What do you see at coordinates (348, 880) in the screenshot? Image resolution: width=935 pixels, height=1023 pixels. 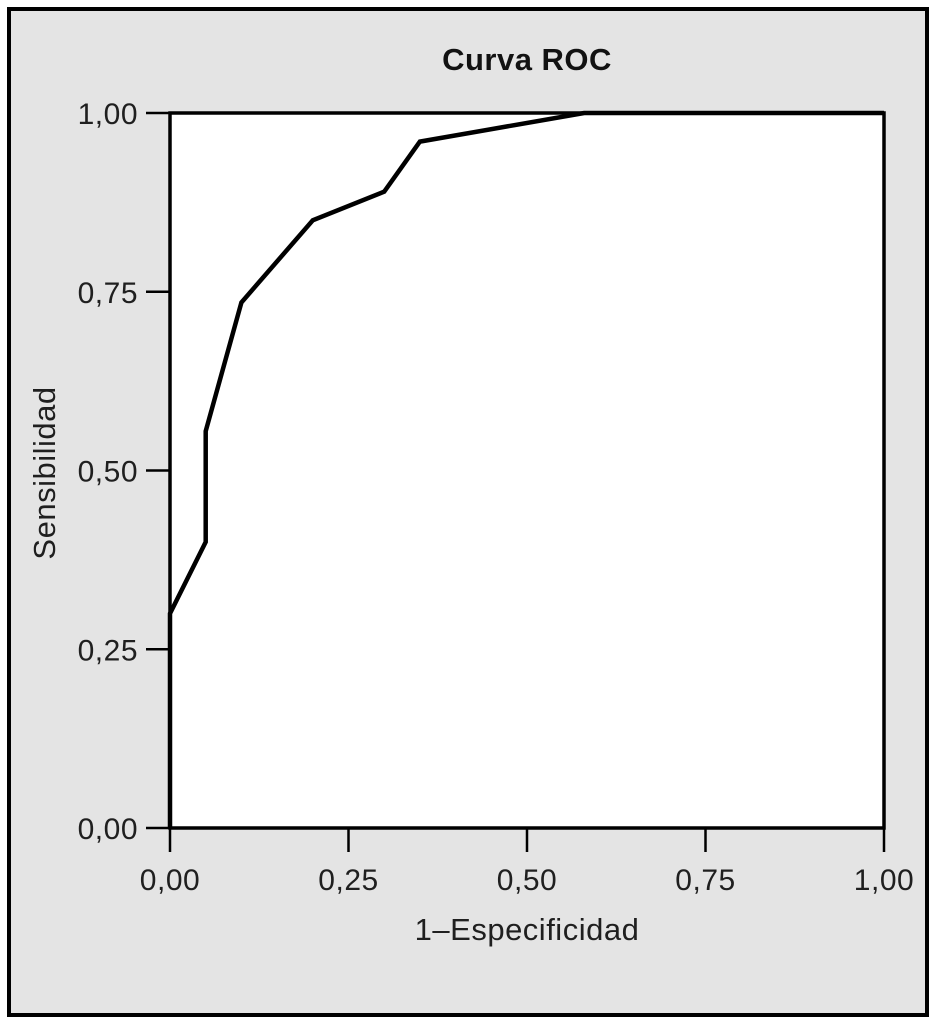 I see `x-tick-label: 0,25` at bounding box center [348, 880].